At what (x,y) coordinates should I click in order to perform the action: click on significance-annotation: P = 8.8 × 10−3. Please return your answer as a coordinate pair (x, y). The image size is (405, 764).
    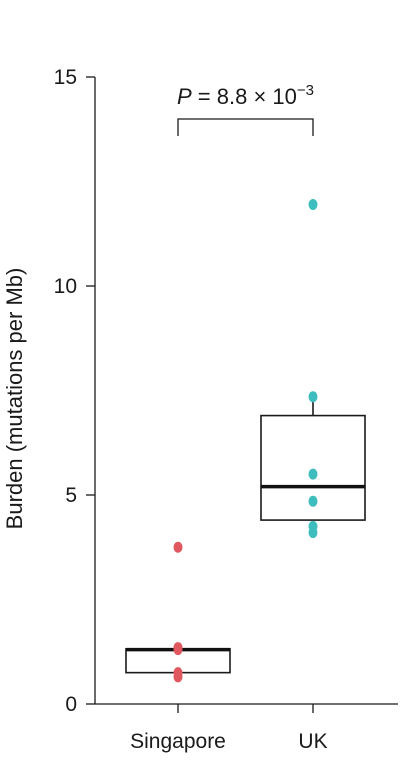
    Looking at the image, I should click on (245, 109).